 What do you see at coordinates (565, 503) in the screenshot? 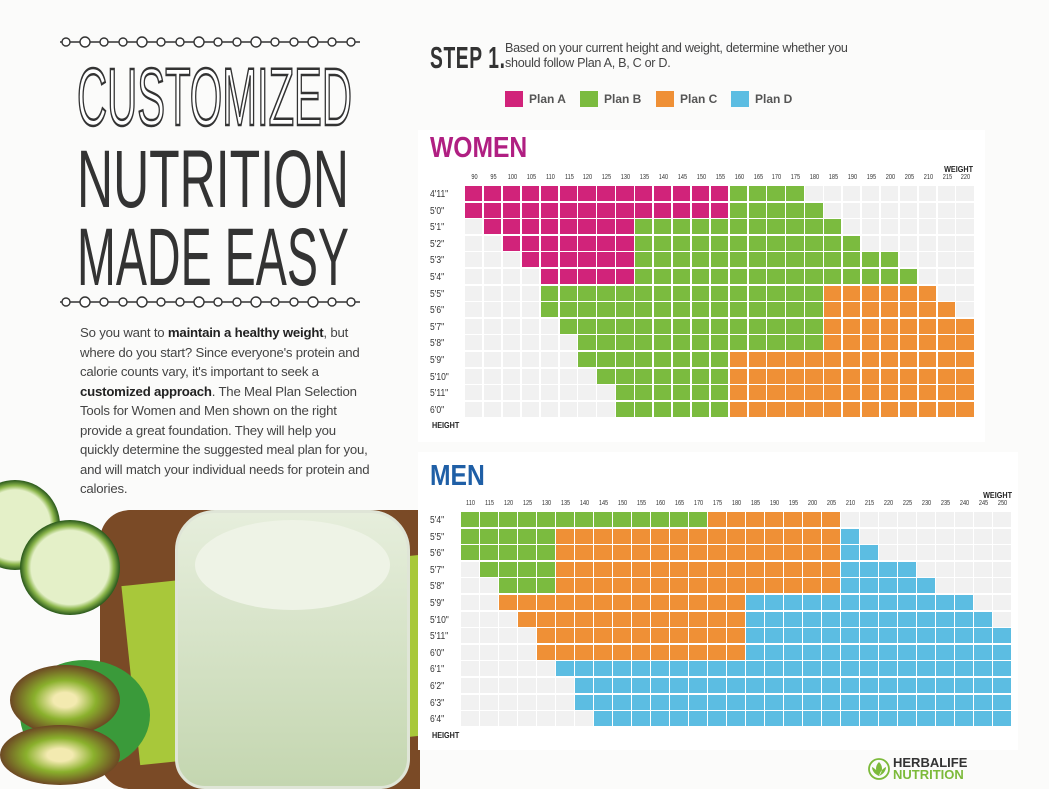
I see `men-weight-tick: 135` at bounding box center [565, 503].